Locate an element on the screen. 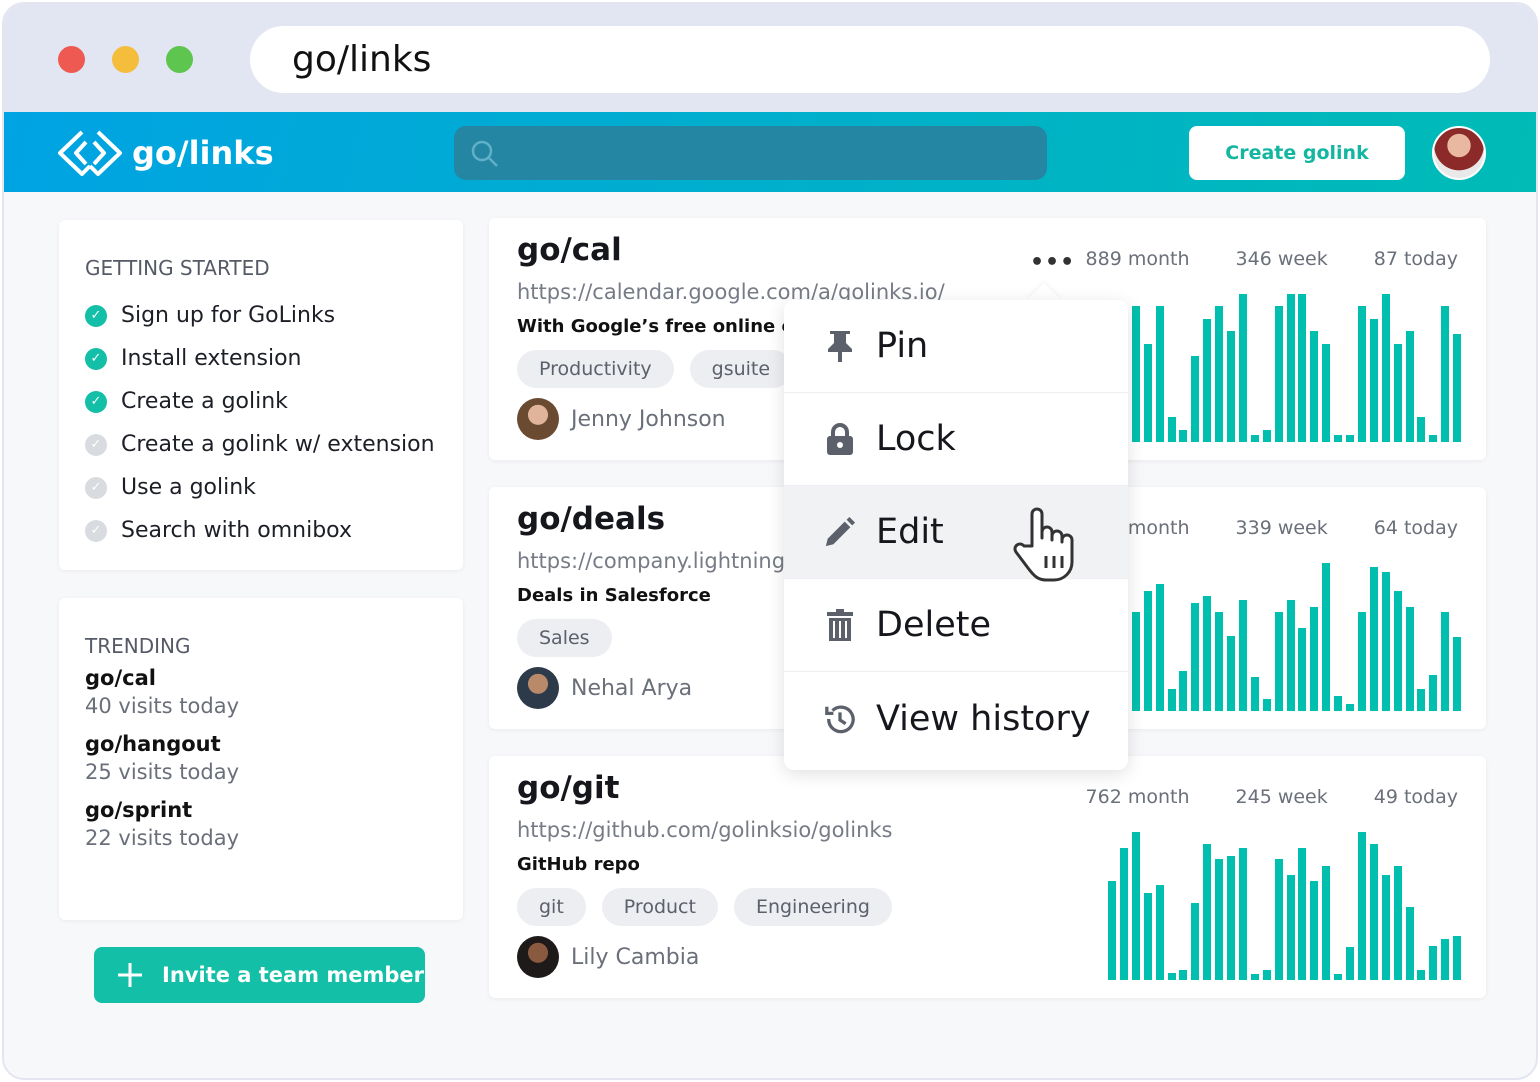  menu-item-view-history: View history is located at coordinates (956, 718).